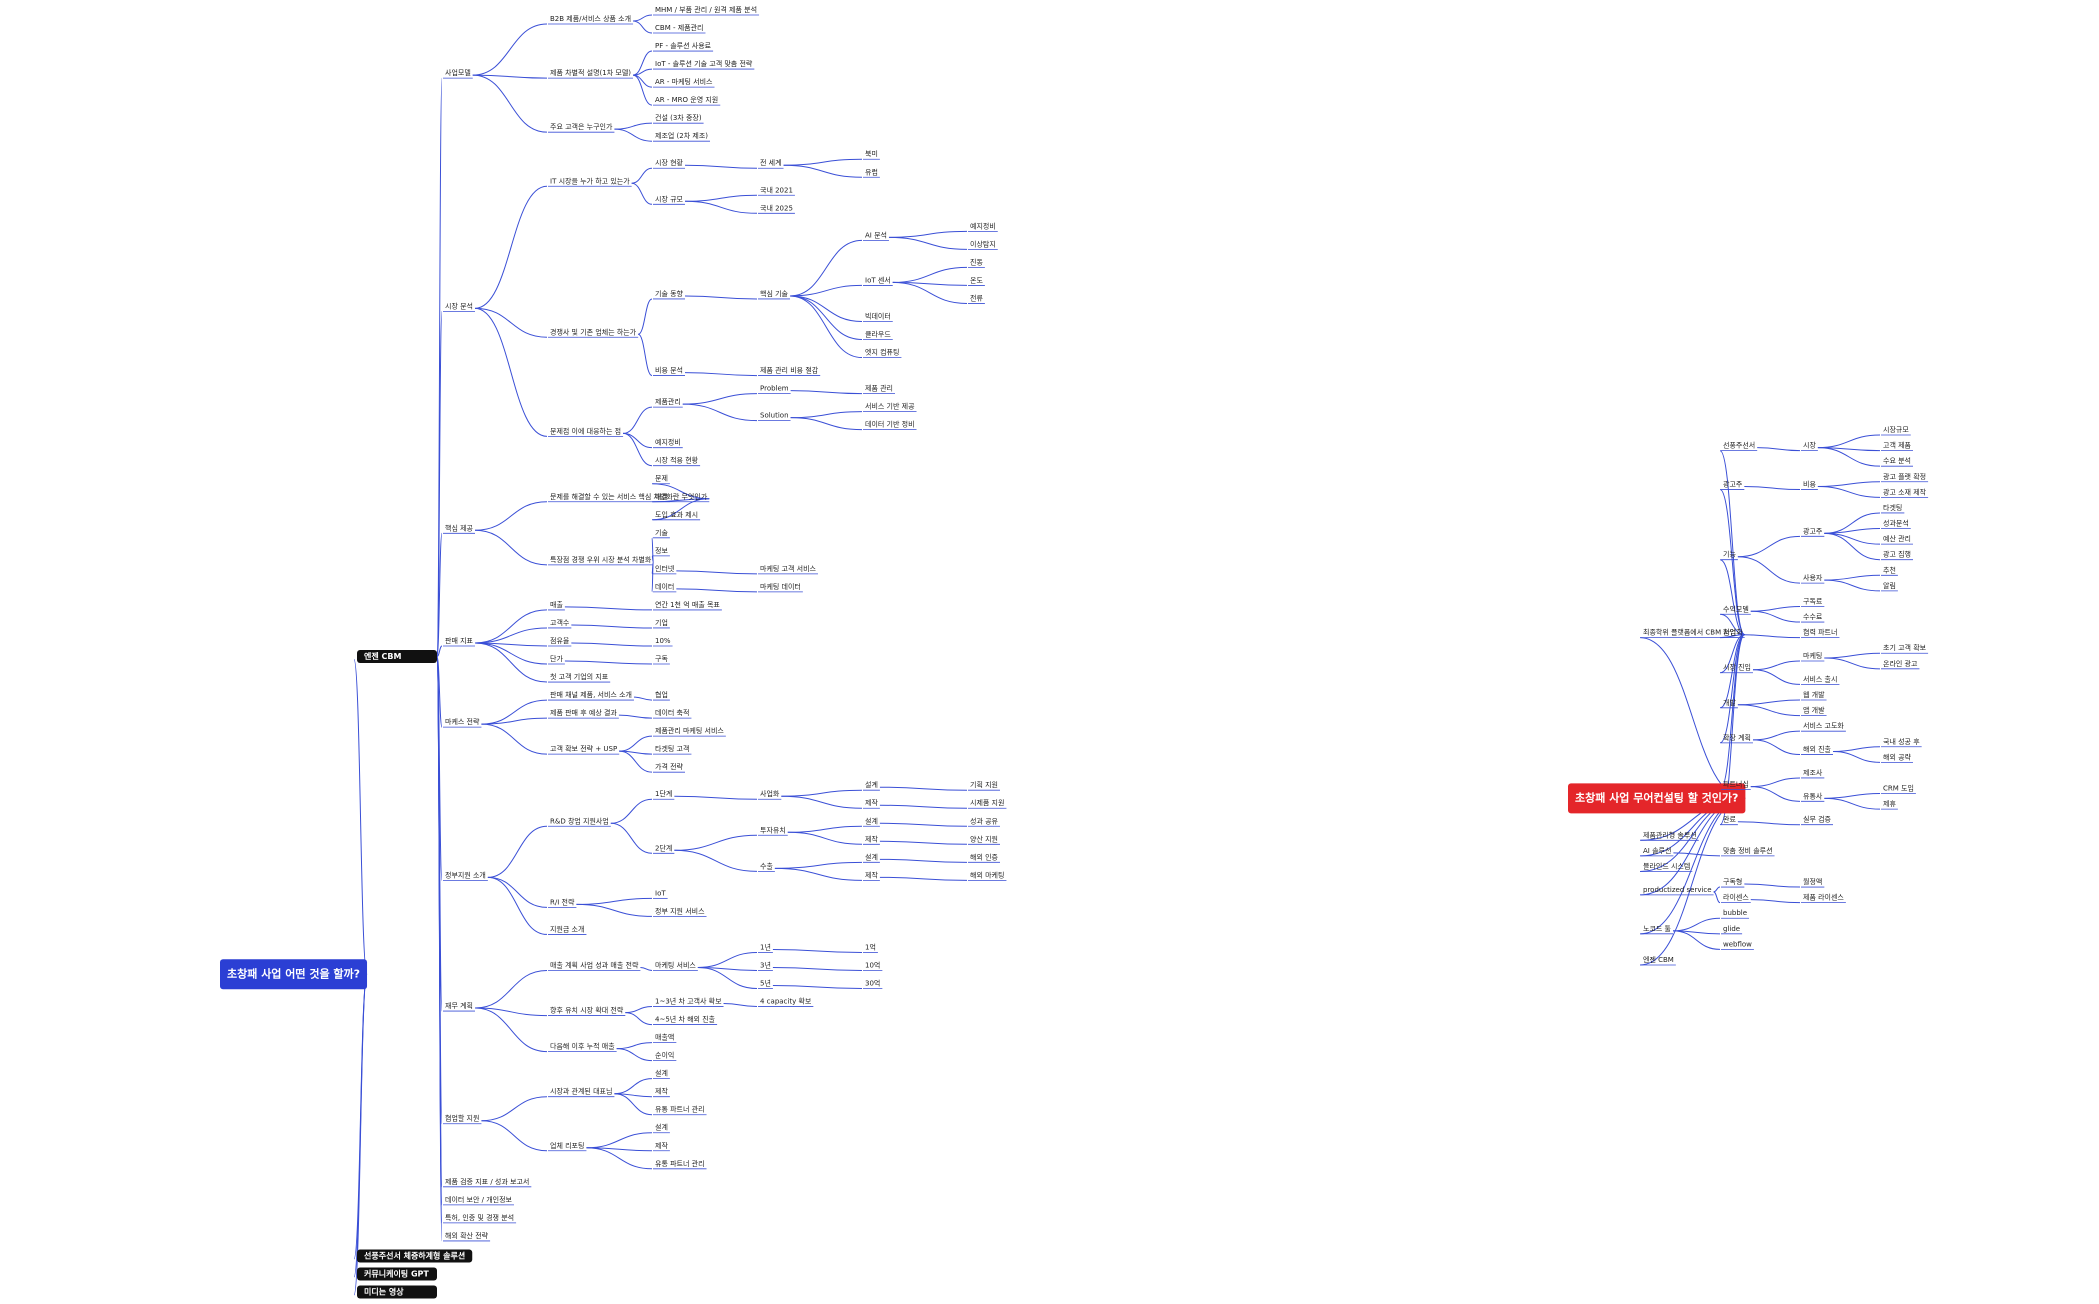 The image size is (2099, 1304). I want to click on node-label: 경쟁사 및 기존 업체는 하는가, so click(593, 331).